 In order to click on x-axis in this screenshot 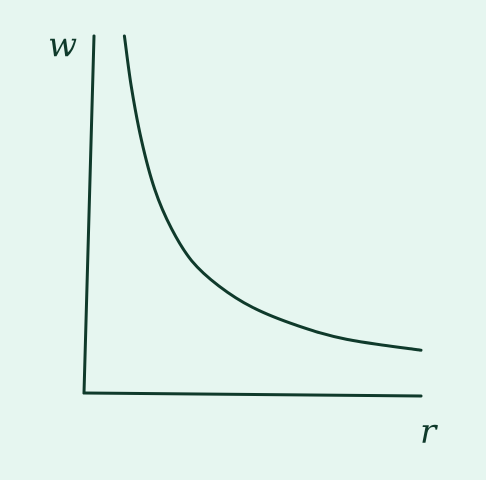, I will do `click(252, 394)`.